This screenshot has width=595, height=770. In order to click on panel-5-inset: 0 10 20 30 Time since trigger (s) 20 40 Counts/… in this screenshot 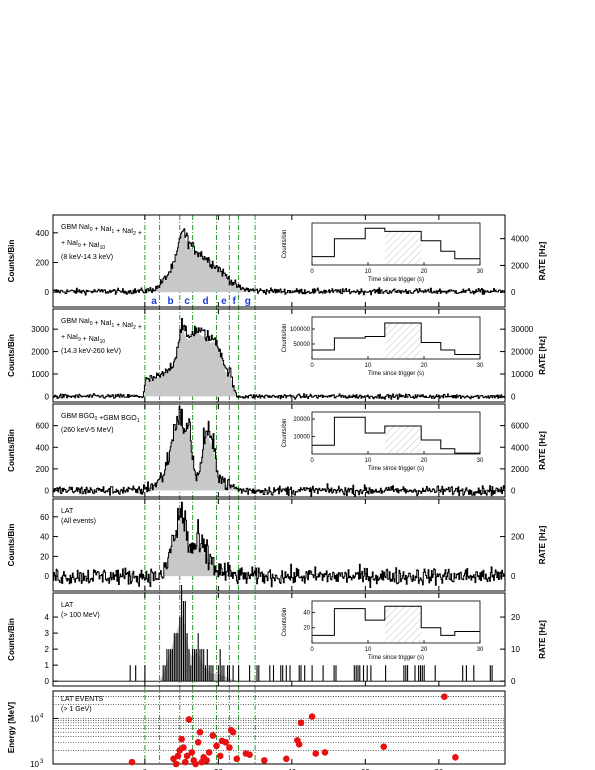, I will do `click(383, 630)`.